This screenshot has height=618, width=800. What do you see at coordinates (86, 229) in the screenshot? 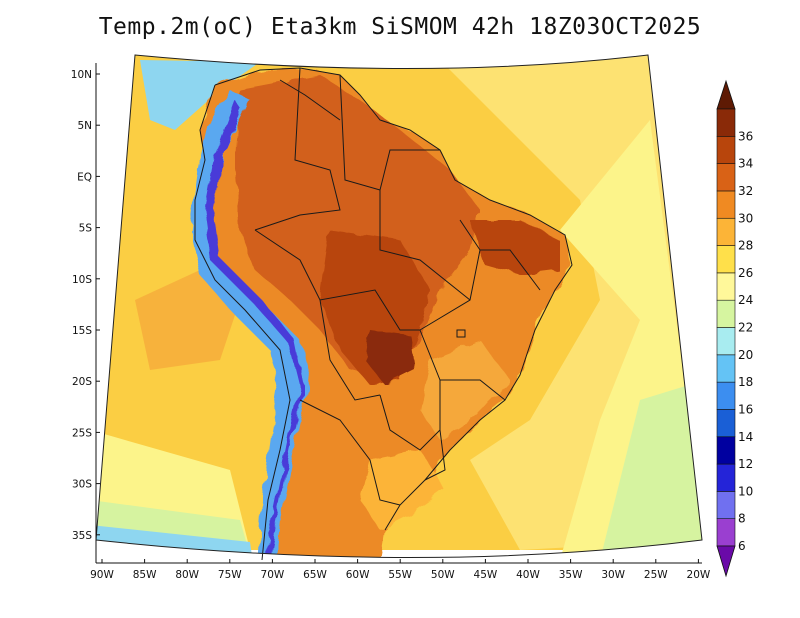
I see `lat-tick-label: 5S` at bounding box center [86, 229].